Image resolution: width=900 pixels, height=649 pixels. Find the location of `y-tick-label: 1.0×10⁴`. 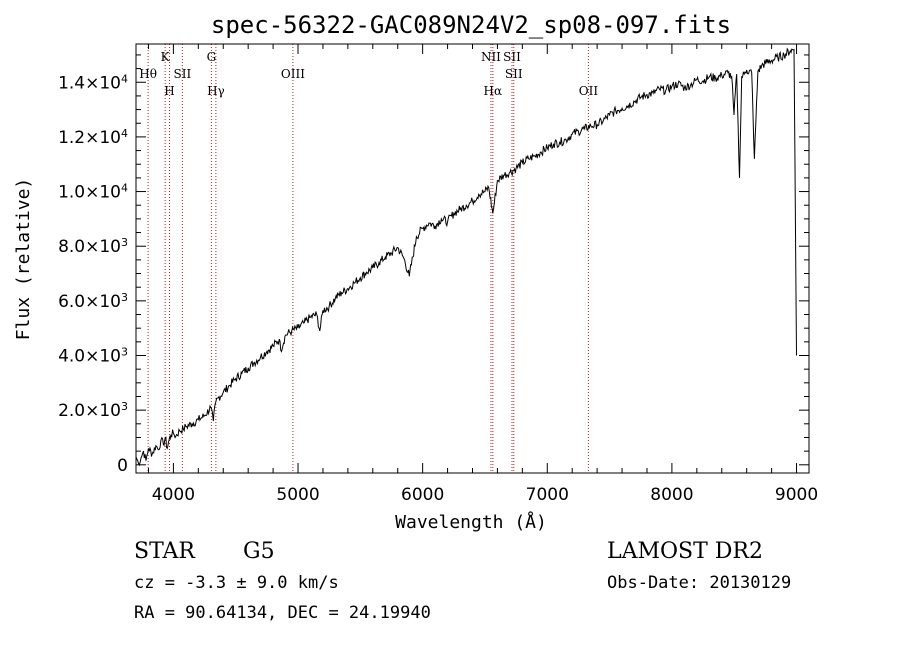

y-tick-label: 1.0×10⁴ is located at coordinates (93, 192).